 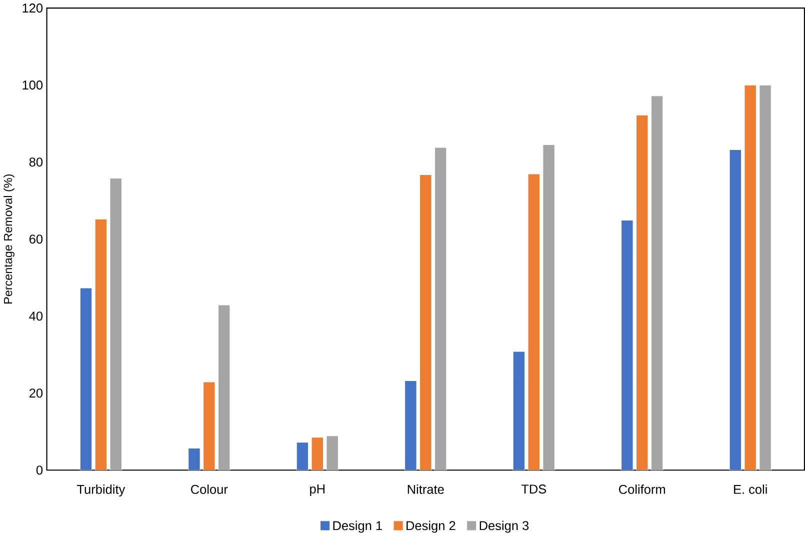 What do you see at coordinates (209, 489) in the screenshot?
I see `x-tick-label: Colour` at bounding box center [209, 489].